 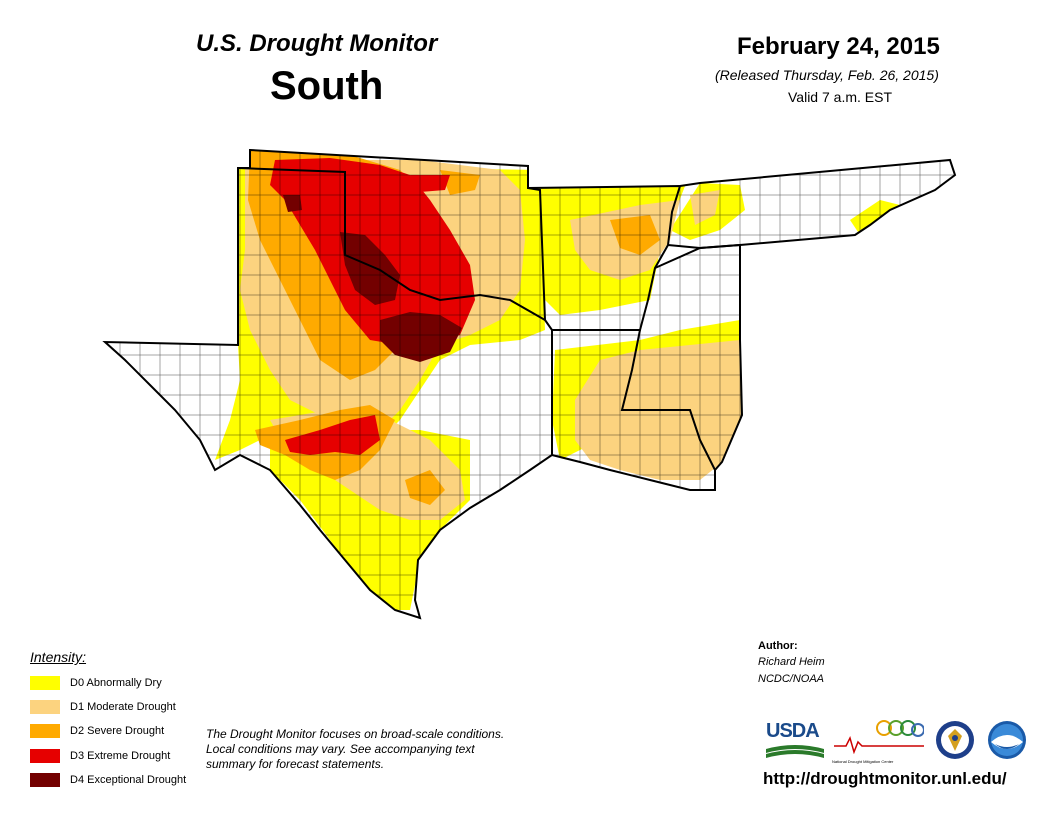 I want to click on map-title: U.S. Drought Monitor, so click(x=317, y=43).